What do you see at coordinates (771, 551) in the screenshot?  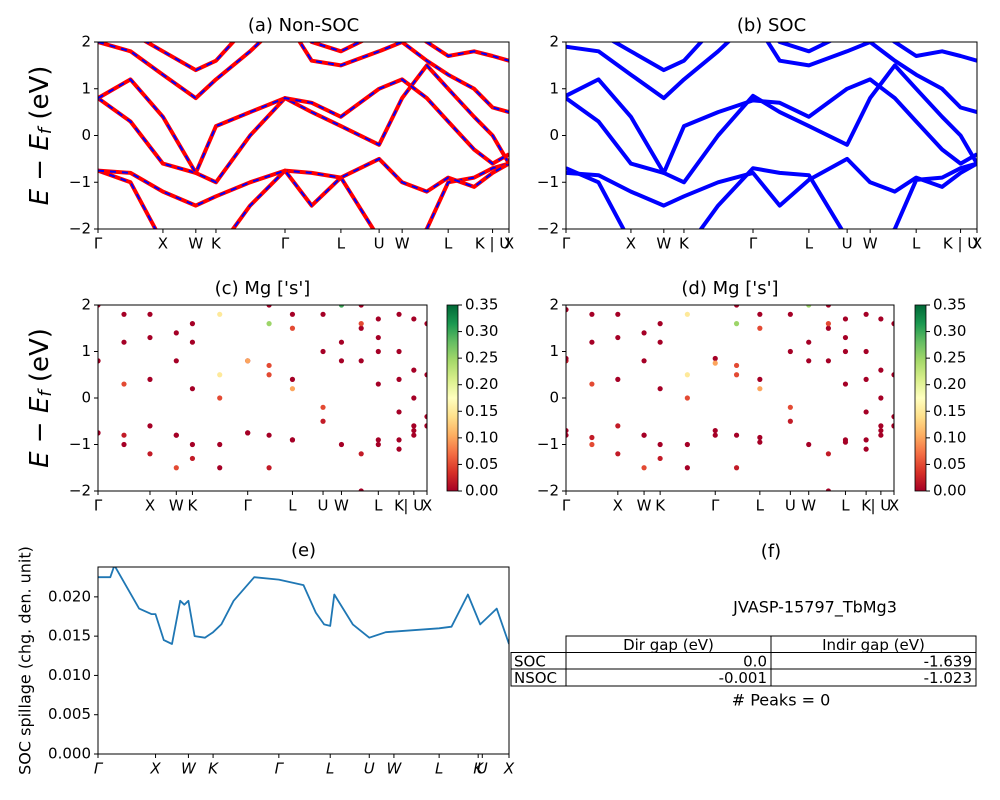 I see `panel-title: (f)` at bounding box center [771, 551].